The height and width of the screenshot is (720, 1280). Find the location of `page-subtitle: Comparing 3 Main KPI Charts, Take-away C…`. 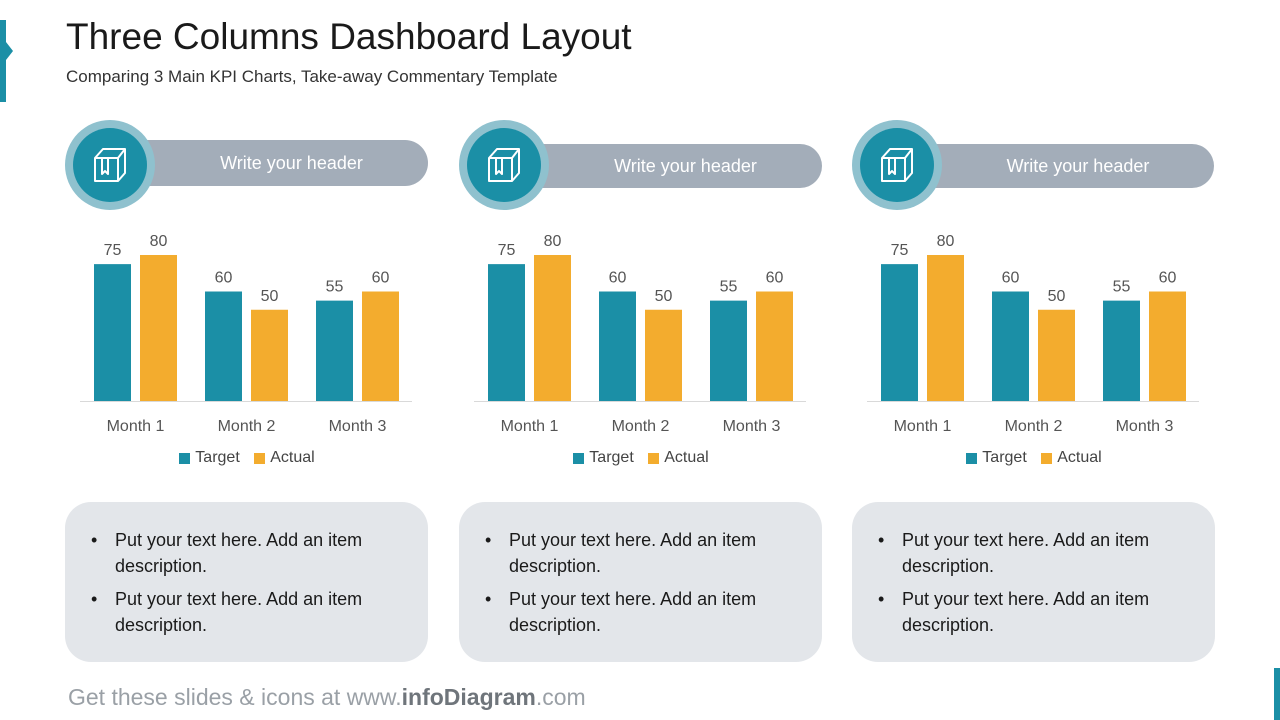

page-subtitle: Comparing 3 Main KPI Charts, Take-away C… is located at coordinates (312, 76).